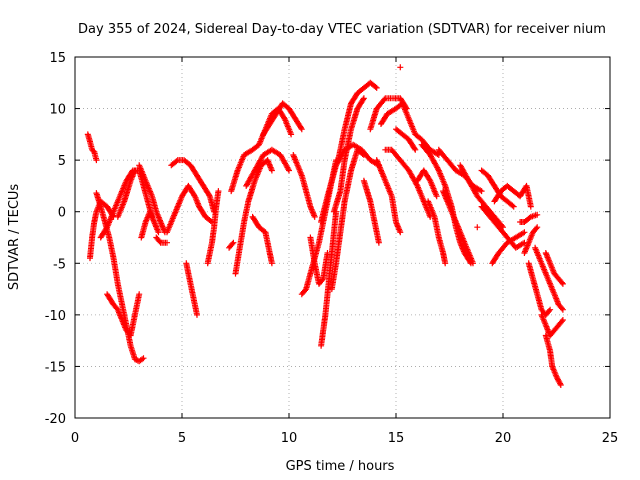 This screenshot has width=640, height=480. What do you see at coordinates (182, 438) in the screenshot?
I see `x-tick-label: 5` at bounding box center [182, 438].